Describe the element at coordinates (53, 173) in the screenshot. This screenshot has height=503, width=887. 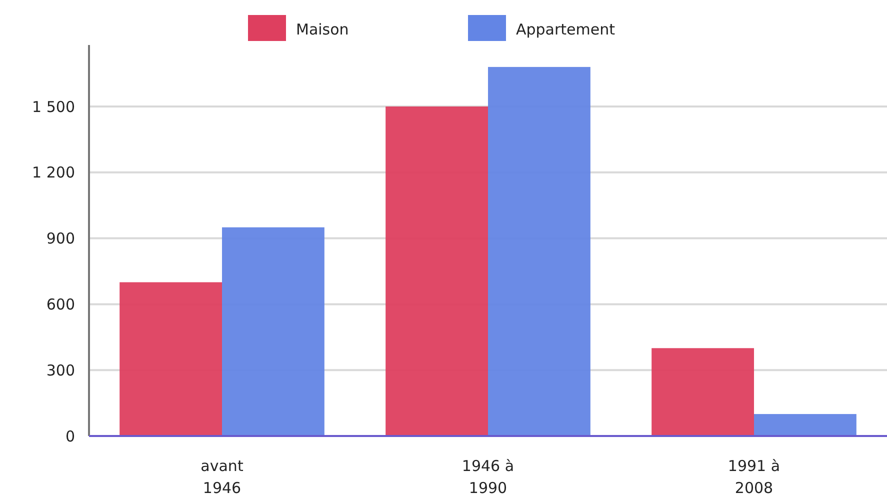
I see `y-tick-label: 1 200` at that location.